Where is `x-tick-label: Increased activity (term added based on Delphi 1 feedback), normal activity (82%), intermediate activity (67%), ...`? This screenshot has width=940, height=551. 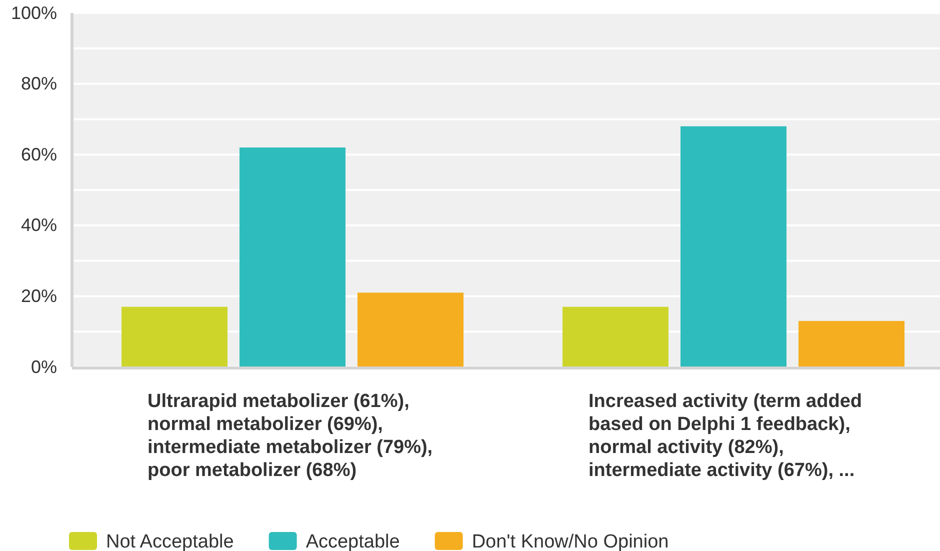 x-tick-label: Increased activity (term added based on Delphi 1 feedback), normal activity (82%), intermediate activity (67%), ... is located at coordinates (725, 436).